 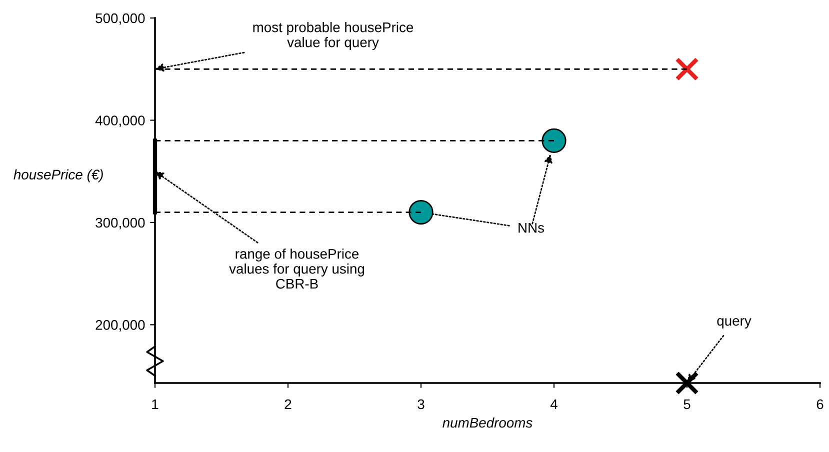 What do you see at coordinates (421, 404) in the screenshot?
I see `x-tick-label: 3` at bounding box center [421, 404].